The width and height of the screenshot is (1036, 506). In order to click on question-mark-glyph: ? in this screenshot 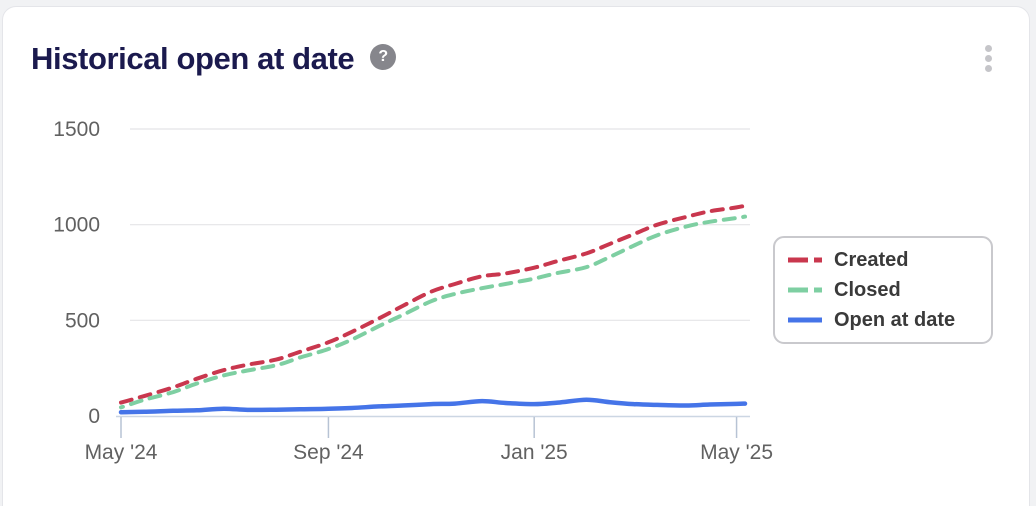, I will do `click(383, 56)`.